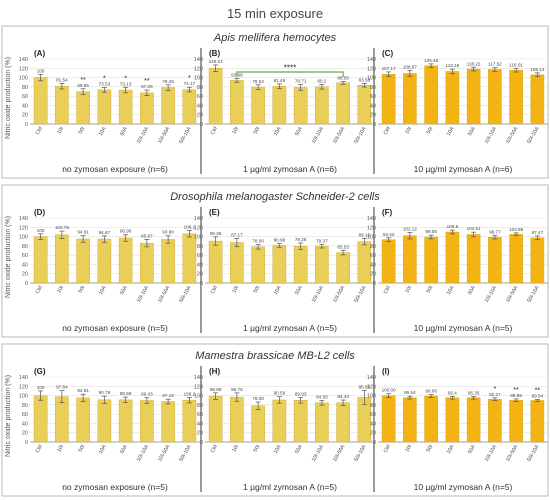 The width and height of the screenshot is (550, 500). I want to click on panel-id: (E), so click(214, 212).